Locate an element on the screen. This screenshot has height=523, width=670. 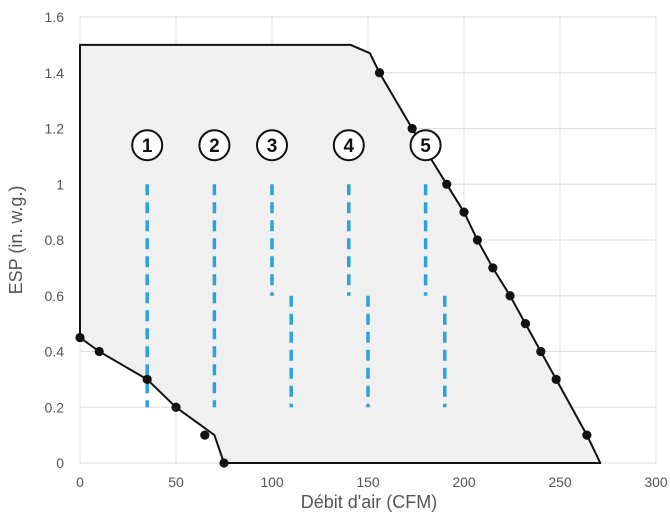
annotation-marker-5: 5 is located at coordinates (426, 145).